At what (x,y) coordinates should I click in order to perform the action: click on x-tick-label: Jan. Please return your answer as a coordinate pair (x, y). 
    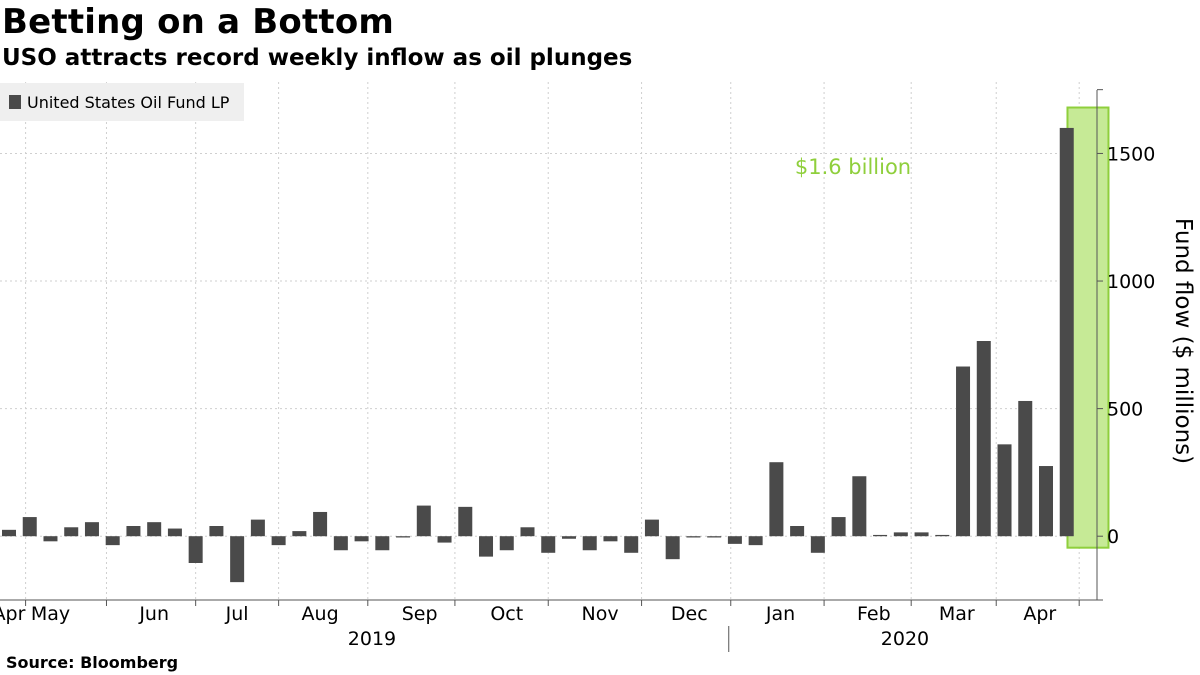
    Looking at the image, I should click on (780, 614).